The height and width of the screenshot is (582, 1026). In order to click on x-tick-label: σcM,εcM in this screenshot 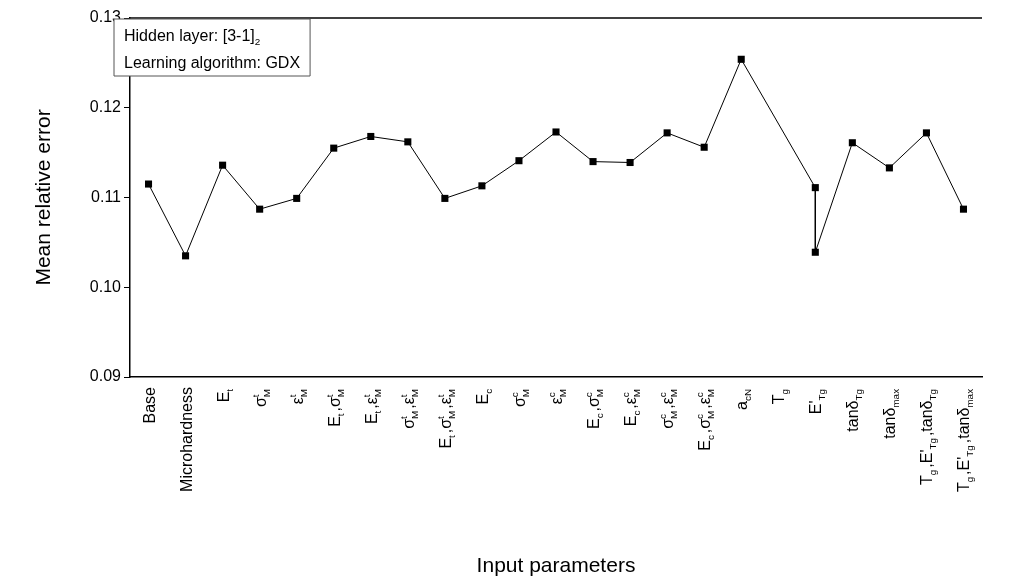, I will do `click(668, 408)`.